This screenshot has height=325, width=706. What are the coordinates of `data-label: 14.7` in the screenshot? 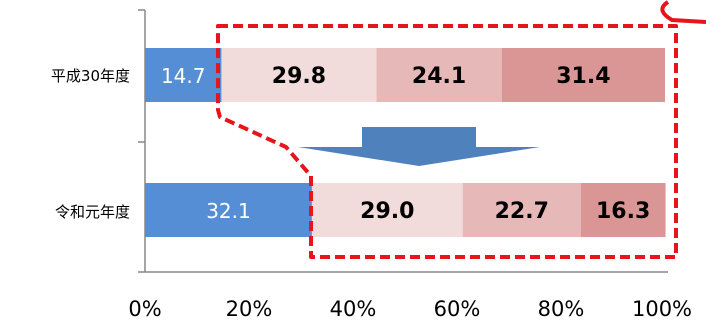 It's located at (183, 76).